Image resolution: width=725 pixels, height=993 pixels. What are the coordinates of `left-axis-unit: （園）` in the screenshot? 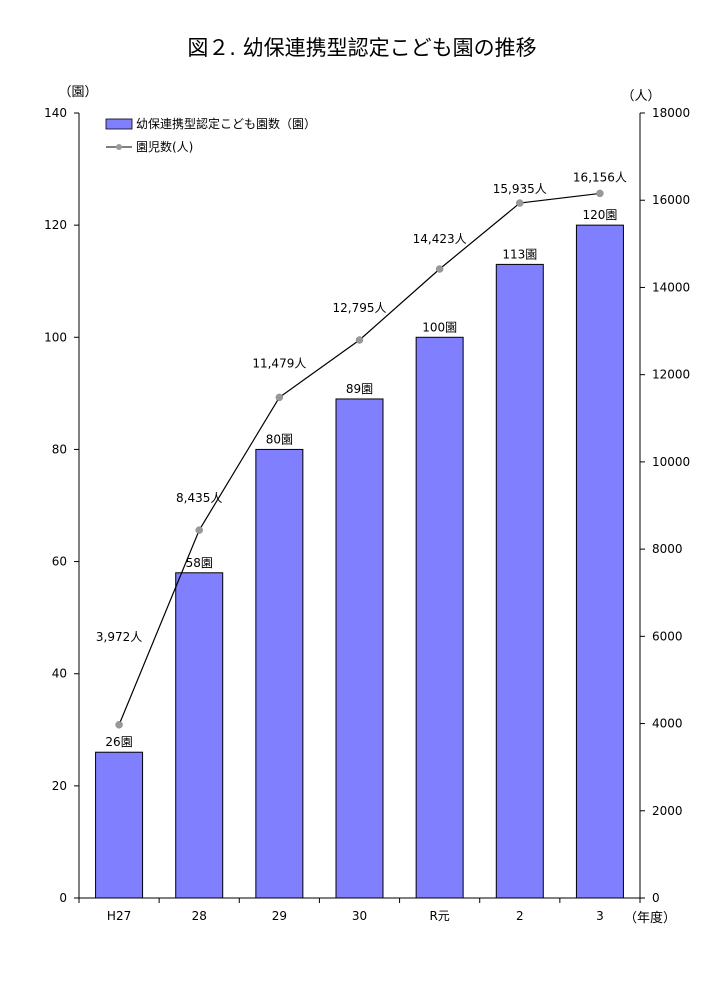 It's located at (77, 92).